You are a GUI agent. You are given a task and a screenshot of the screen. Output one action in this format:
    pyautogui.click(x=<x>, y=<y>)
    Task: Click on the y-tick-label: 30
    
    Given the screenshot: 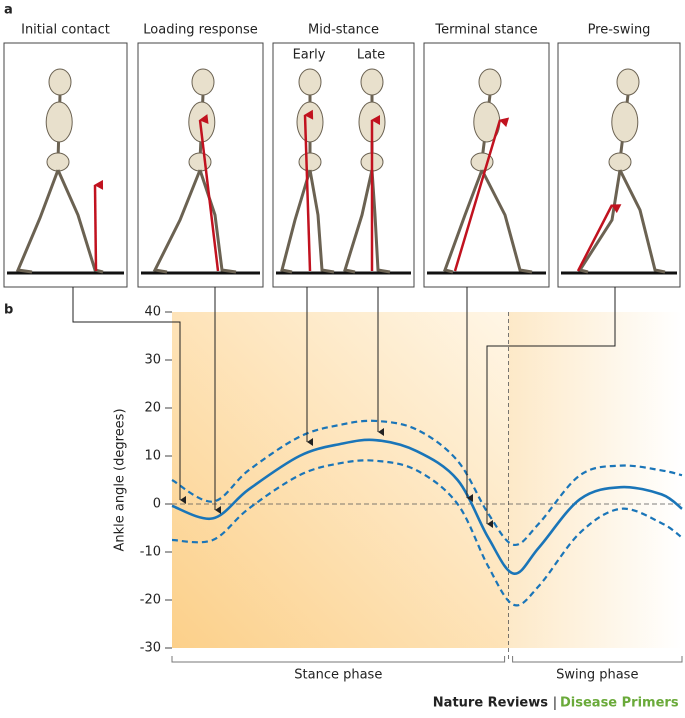 What is the action you would take?
    pyautogui.click(x=152, y=360)
    